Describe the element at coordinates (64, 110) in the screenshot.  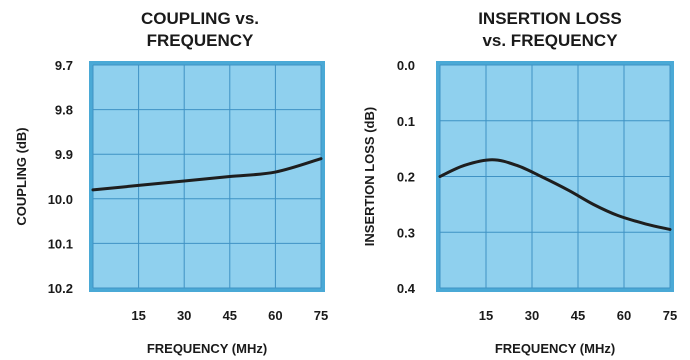
I see `y-tick-label: 9.8` at that location.